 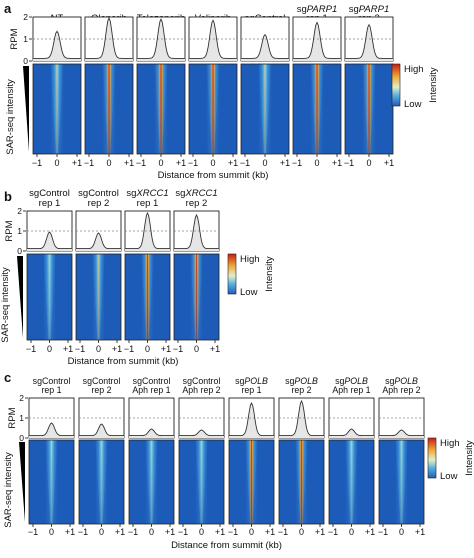 What do you see at coordinates (20, 297) in the screenshot?
I see `intensity-wedge` at bounding box center [20, 297].